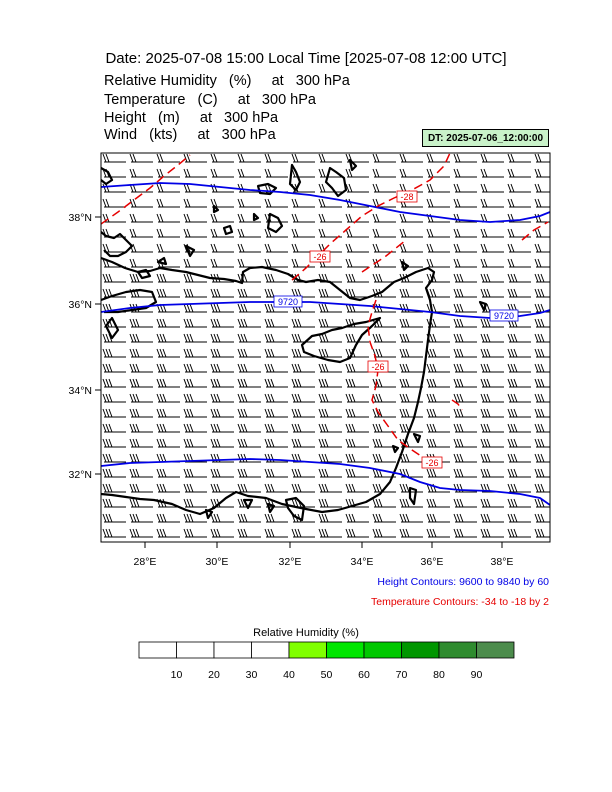 This screenshot has height=792, width=612. What do you see at coordinates (396, 308) in the screenshot?
I see `height-contour-labels: 9720 9720` at bounding box center [396, 308].